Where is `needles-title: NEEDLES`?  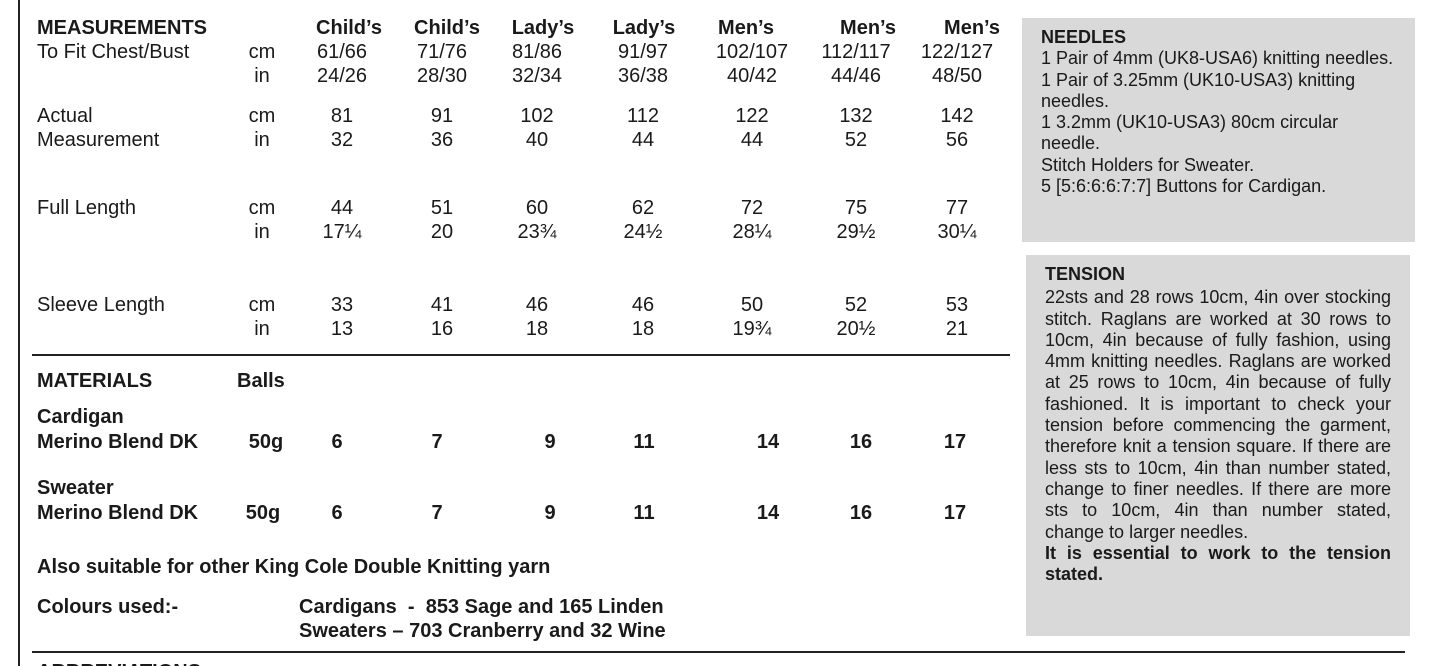
needles-title: NEEDLES is located at coordinates (1084, 37).